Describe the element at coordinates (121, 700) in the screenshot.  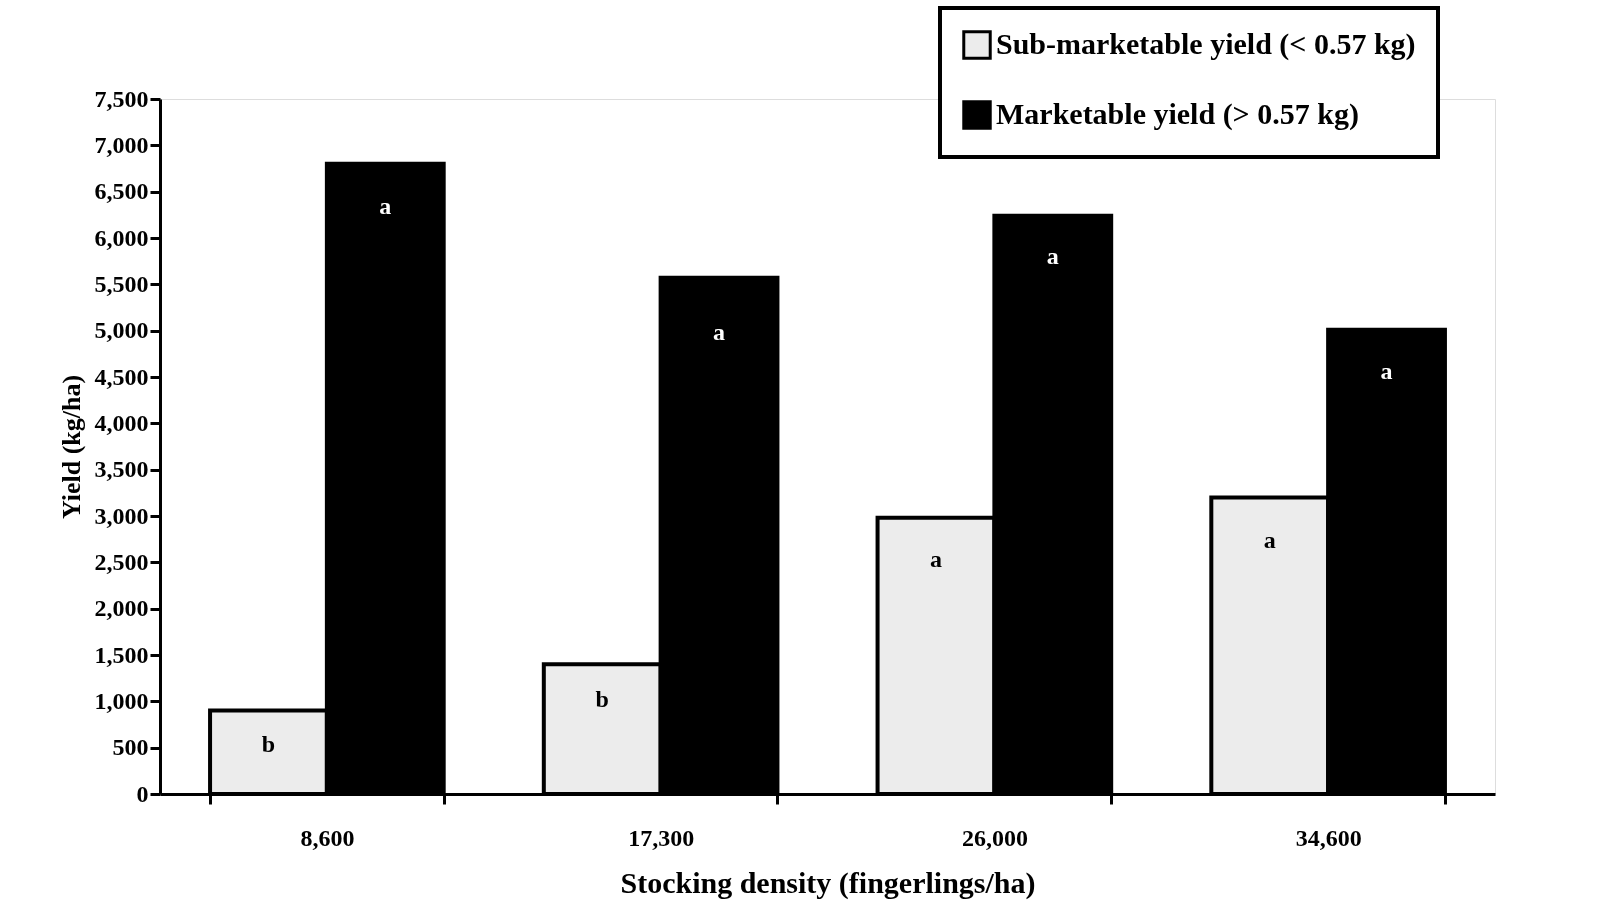
I see `y-tick-label: 1,000` at that location.